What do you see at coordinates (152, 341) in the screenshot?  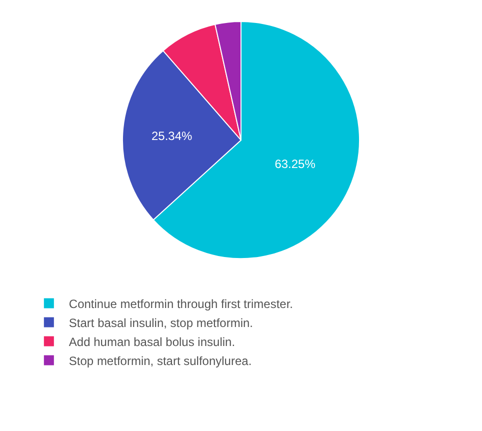 I see `legend-label: Add human basal bolus insulin.` at bounding box center [152, 341].